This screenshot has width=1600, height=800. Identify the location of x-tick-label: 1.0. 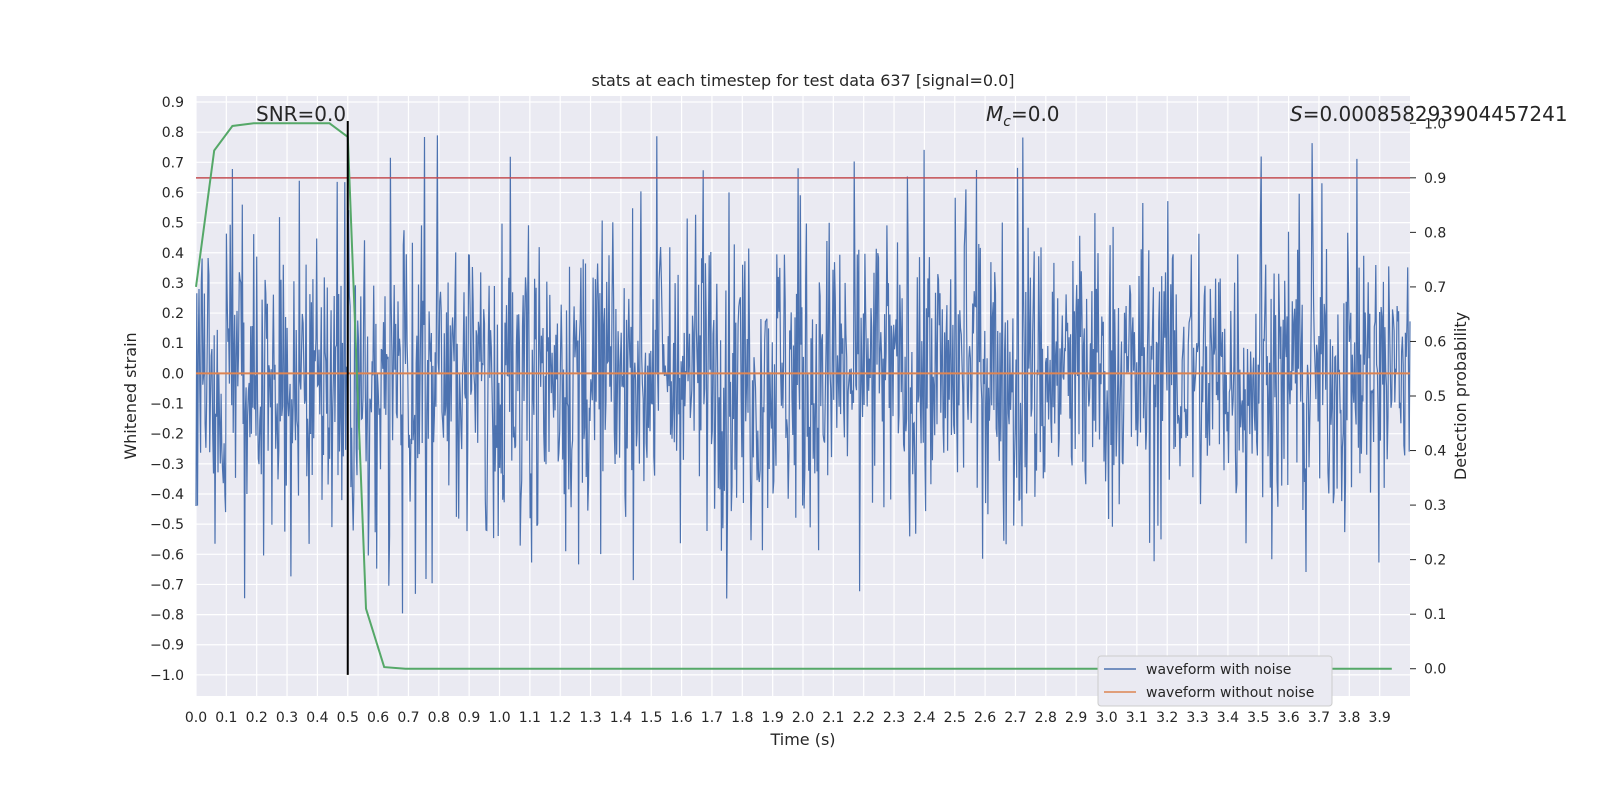
(499, 718).